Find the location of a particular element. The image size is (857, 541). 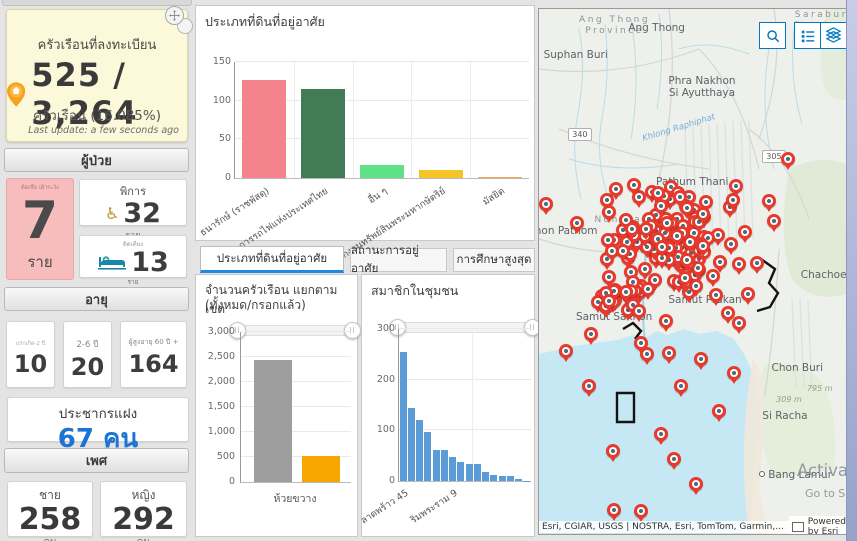

tab-land-type: ประเภทที่ดินที่อยู่อาศัย is located at coordinates (272, 259).